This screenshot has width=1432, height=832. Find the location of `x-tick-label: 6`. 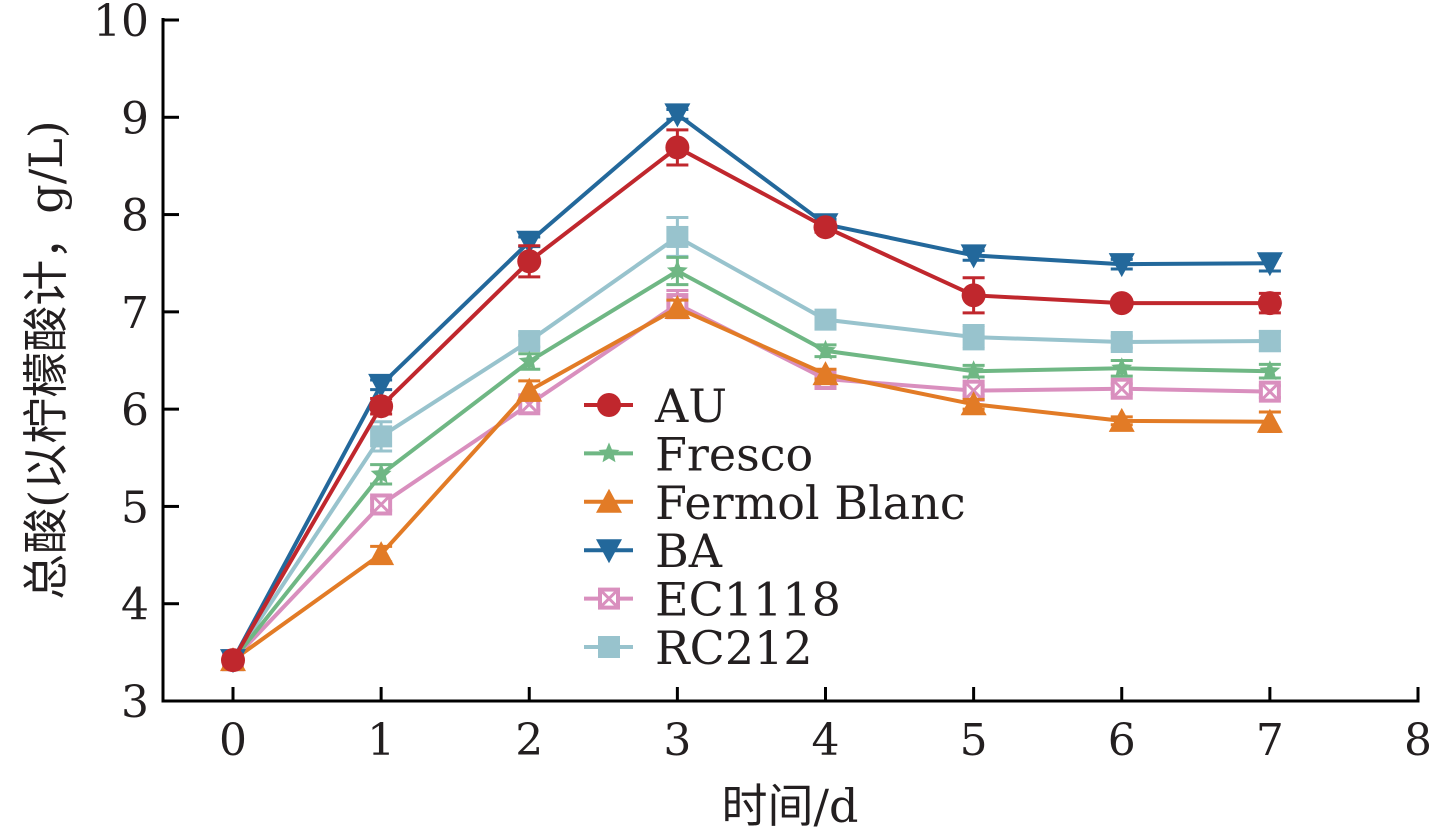

x-tick-label: 6 is located at coordinates (1122, 740).